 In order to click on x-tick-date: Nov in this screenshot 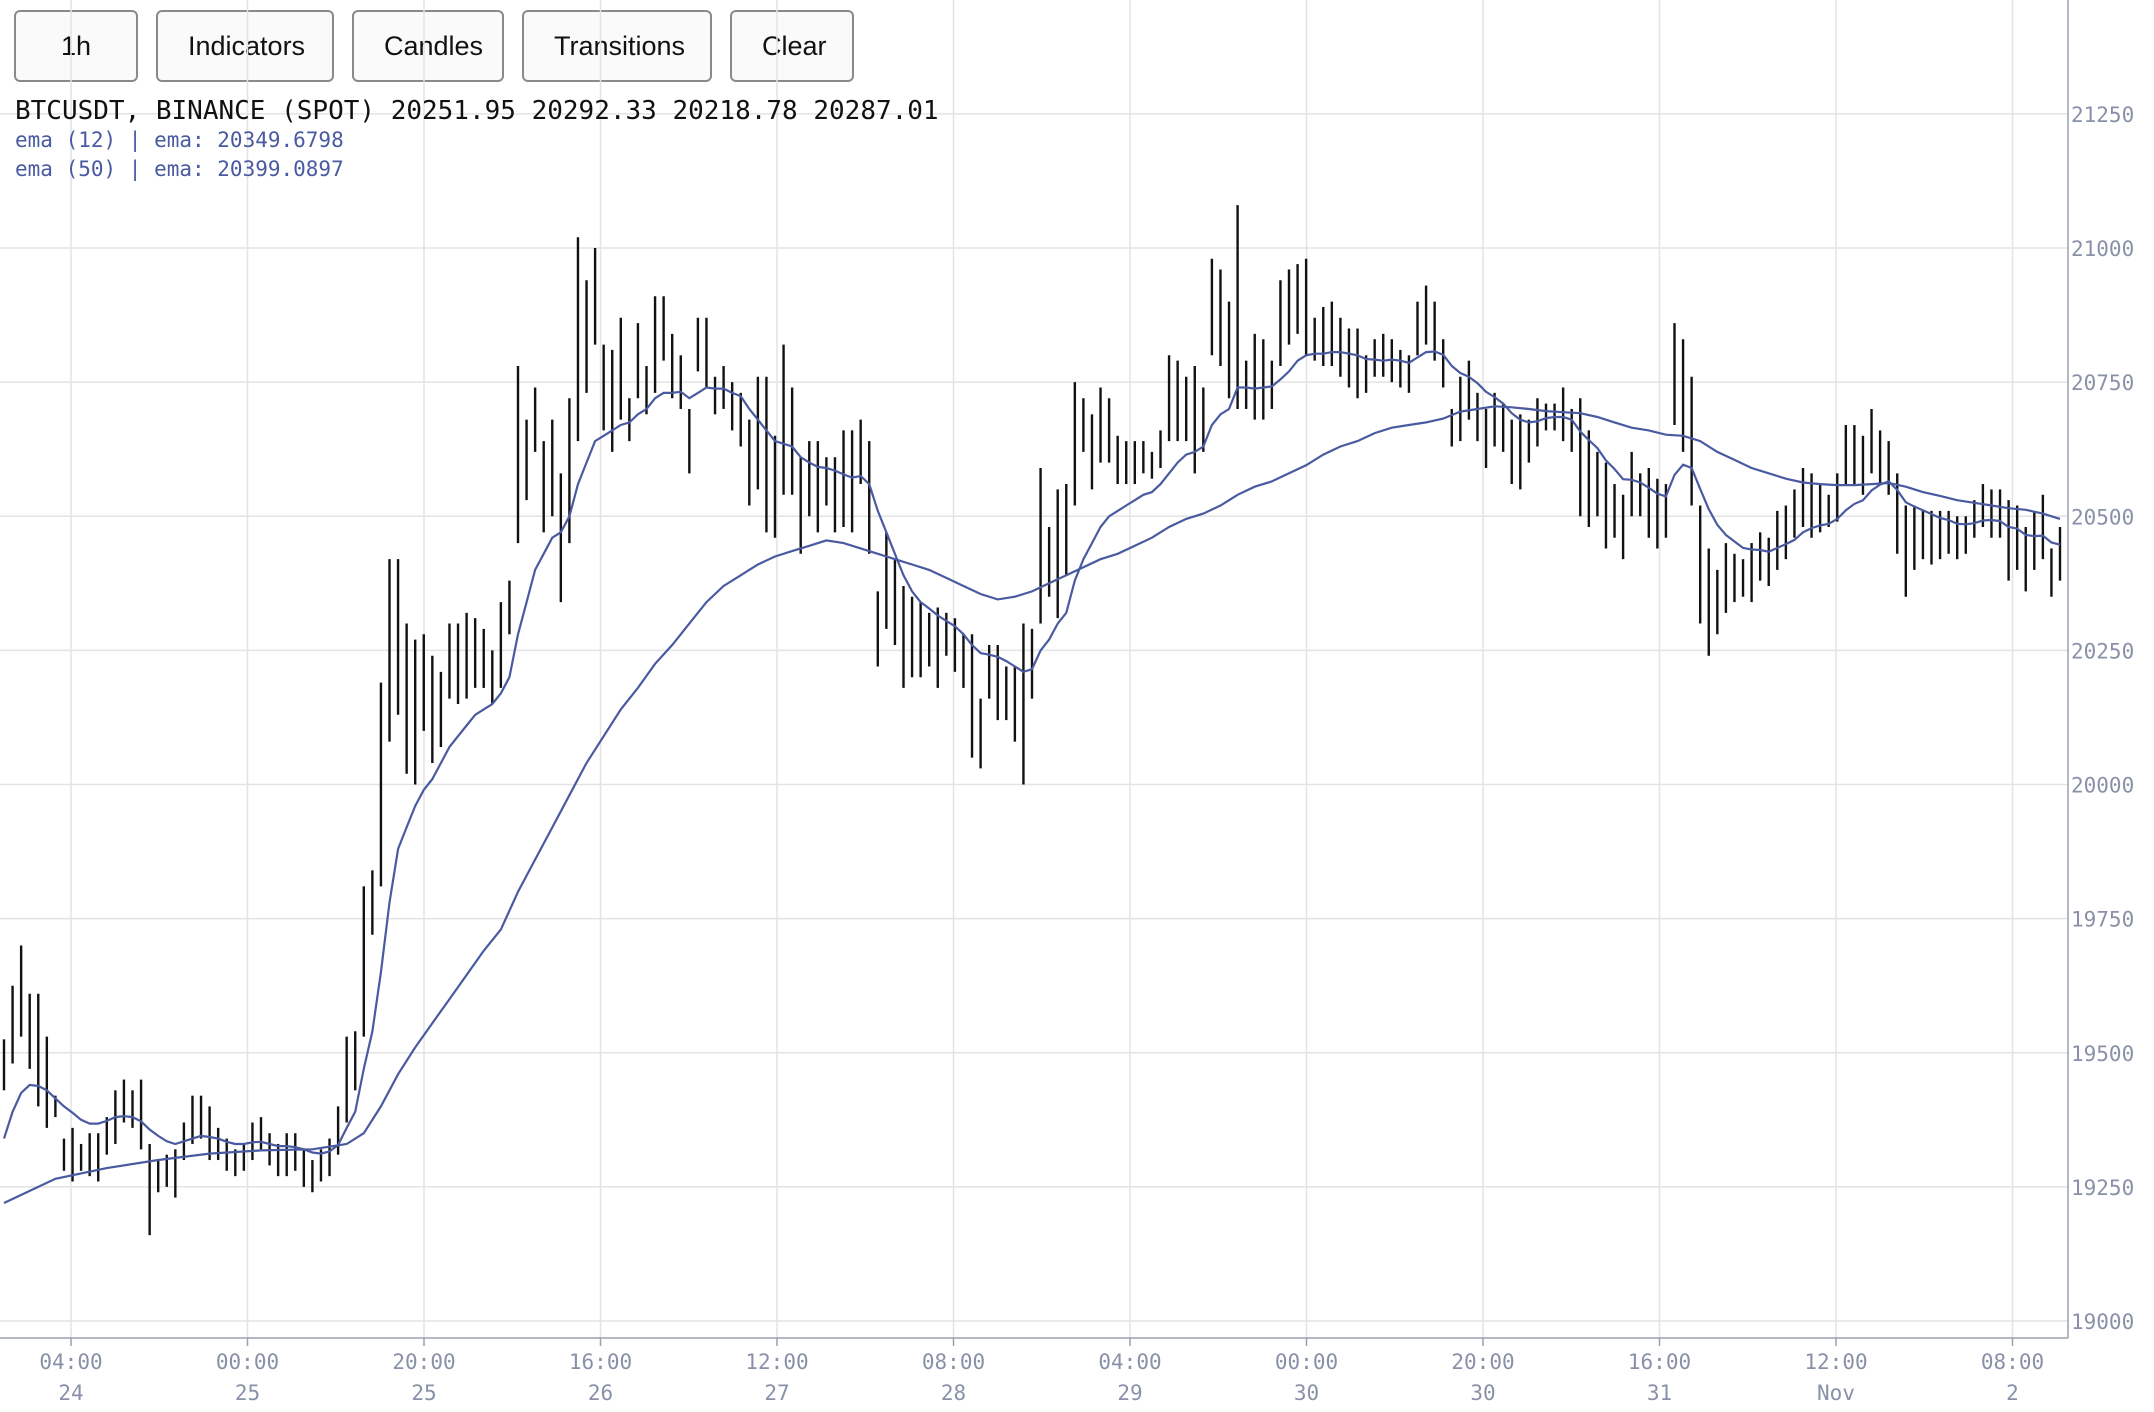, I will do `click(1836, 1393)`.